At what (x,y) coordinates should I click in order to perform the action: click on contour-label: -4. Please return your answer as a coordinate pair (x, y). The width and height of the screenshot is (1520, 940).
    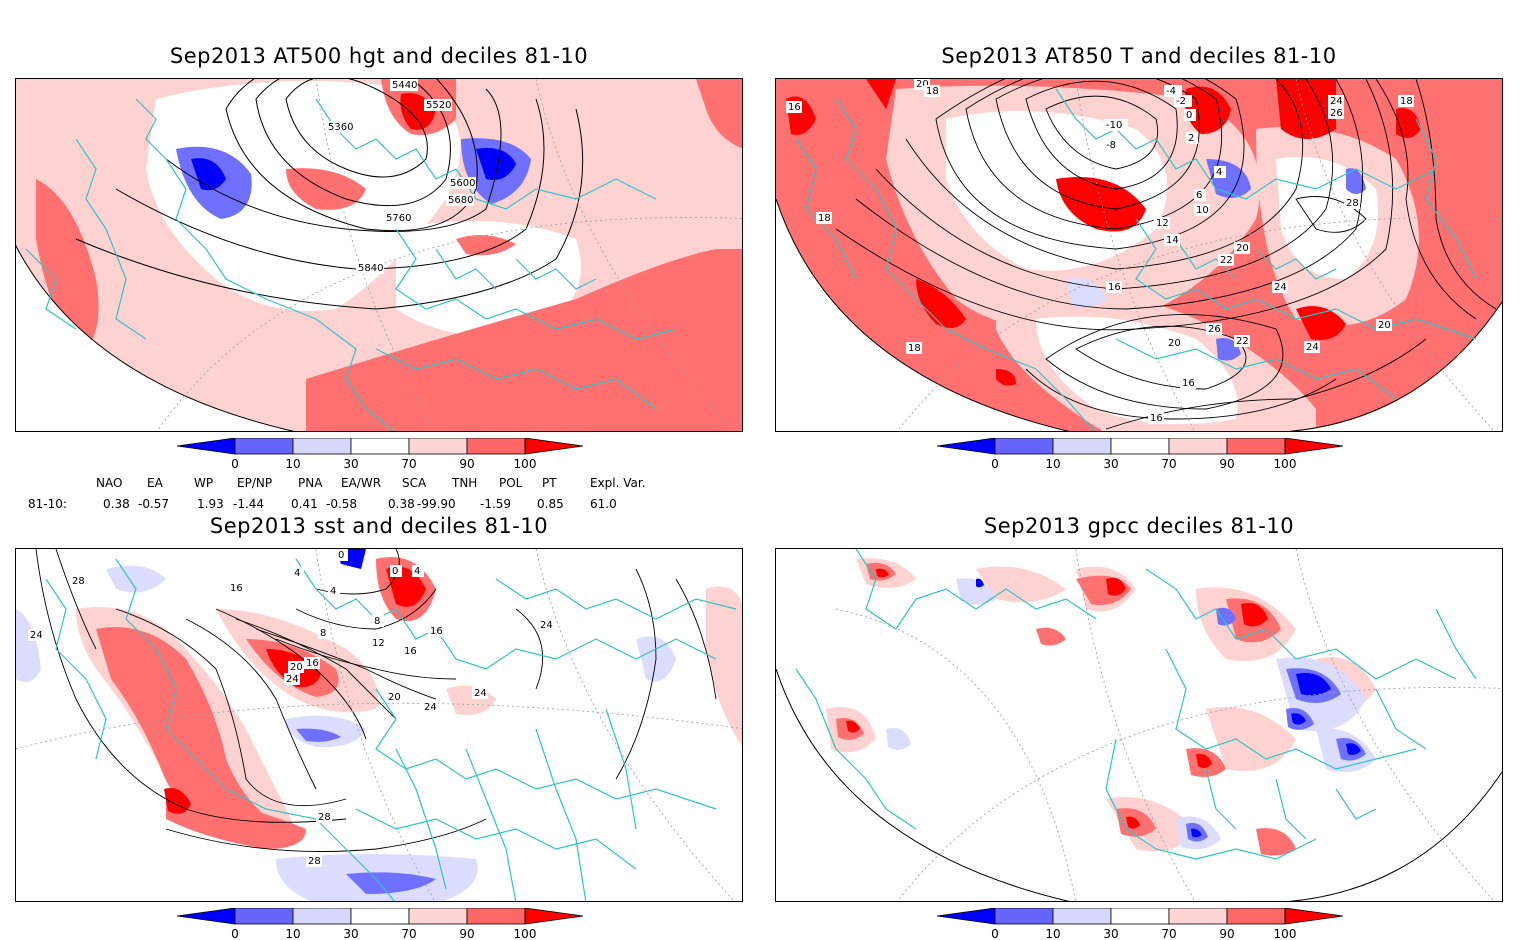
    Looking at the image, I should click on (1171, 91).